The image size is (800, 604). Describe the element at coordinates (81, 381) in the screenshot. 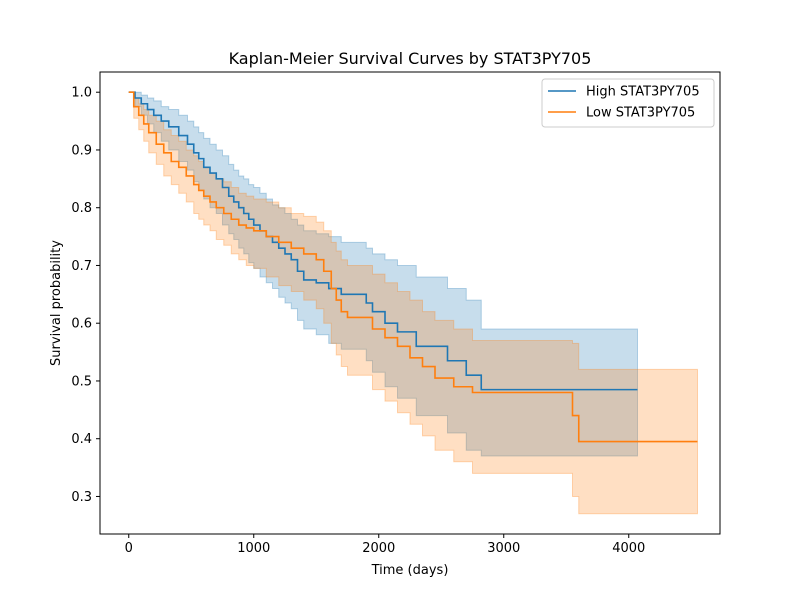

I see `y-tick-label: 0.5` at that location.